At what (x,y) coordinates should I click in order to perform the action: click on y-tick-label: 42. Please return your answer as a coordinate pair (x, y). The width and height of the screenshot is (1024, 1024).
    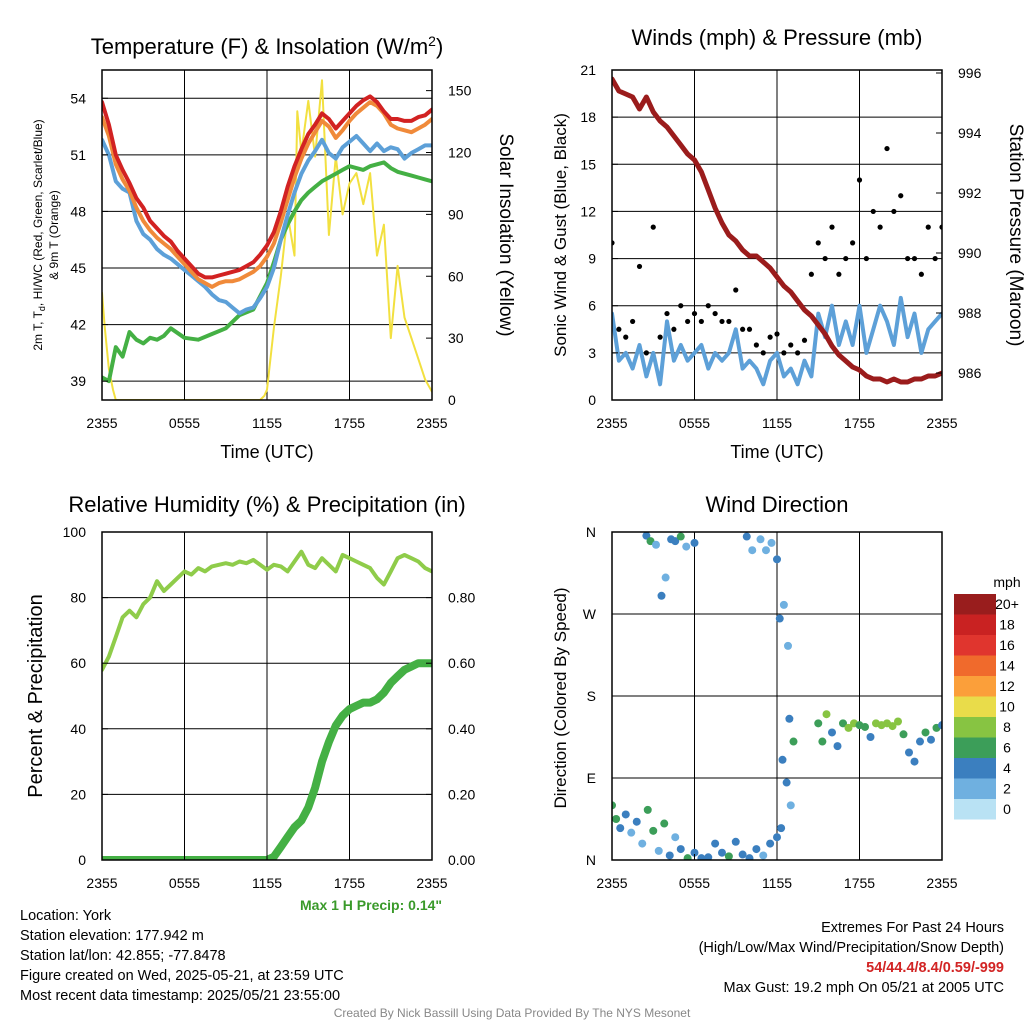
    Looking at the image, I should click on (78, 325).